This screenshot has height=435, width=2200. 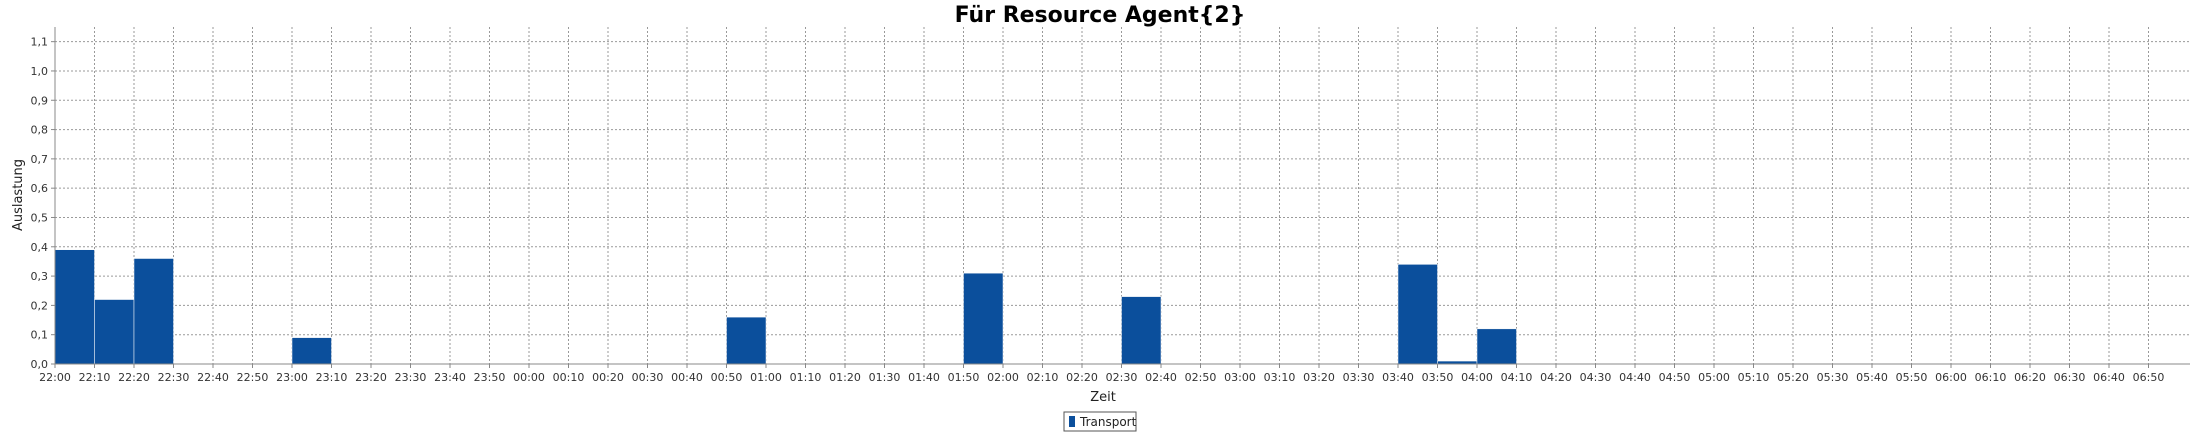 I want to click on y-tick-label: 0,2, so click(x=40, y=305).